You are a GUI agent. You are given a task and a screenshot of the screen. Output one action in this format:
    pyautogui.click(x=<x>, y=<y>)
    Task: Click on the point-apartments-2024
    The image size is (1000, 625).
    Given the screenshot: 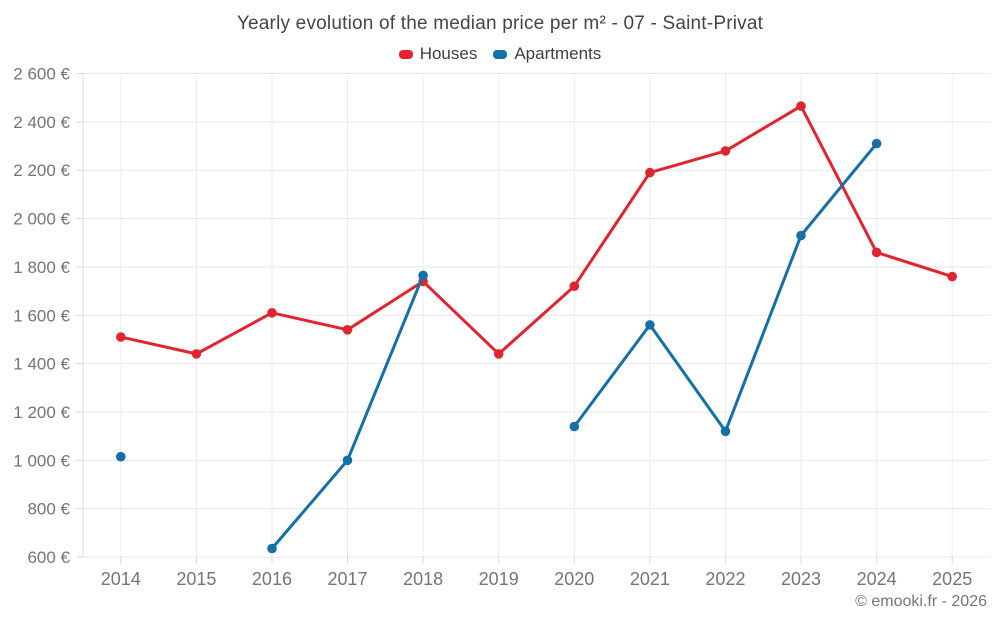 What is the action you would take?
    pyautogui.click(x=876, y=143)
    